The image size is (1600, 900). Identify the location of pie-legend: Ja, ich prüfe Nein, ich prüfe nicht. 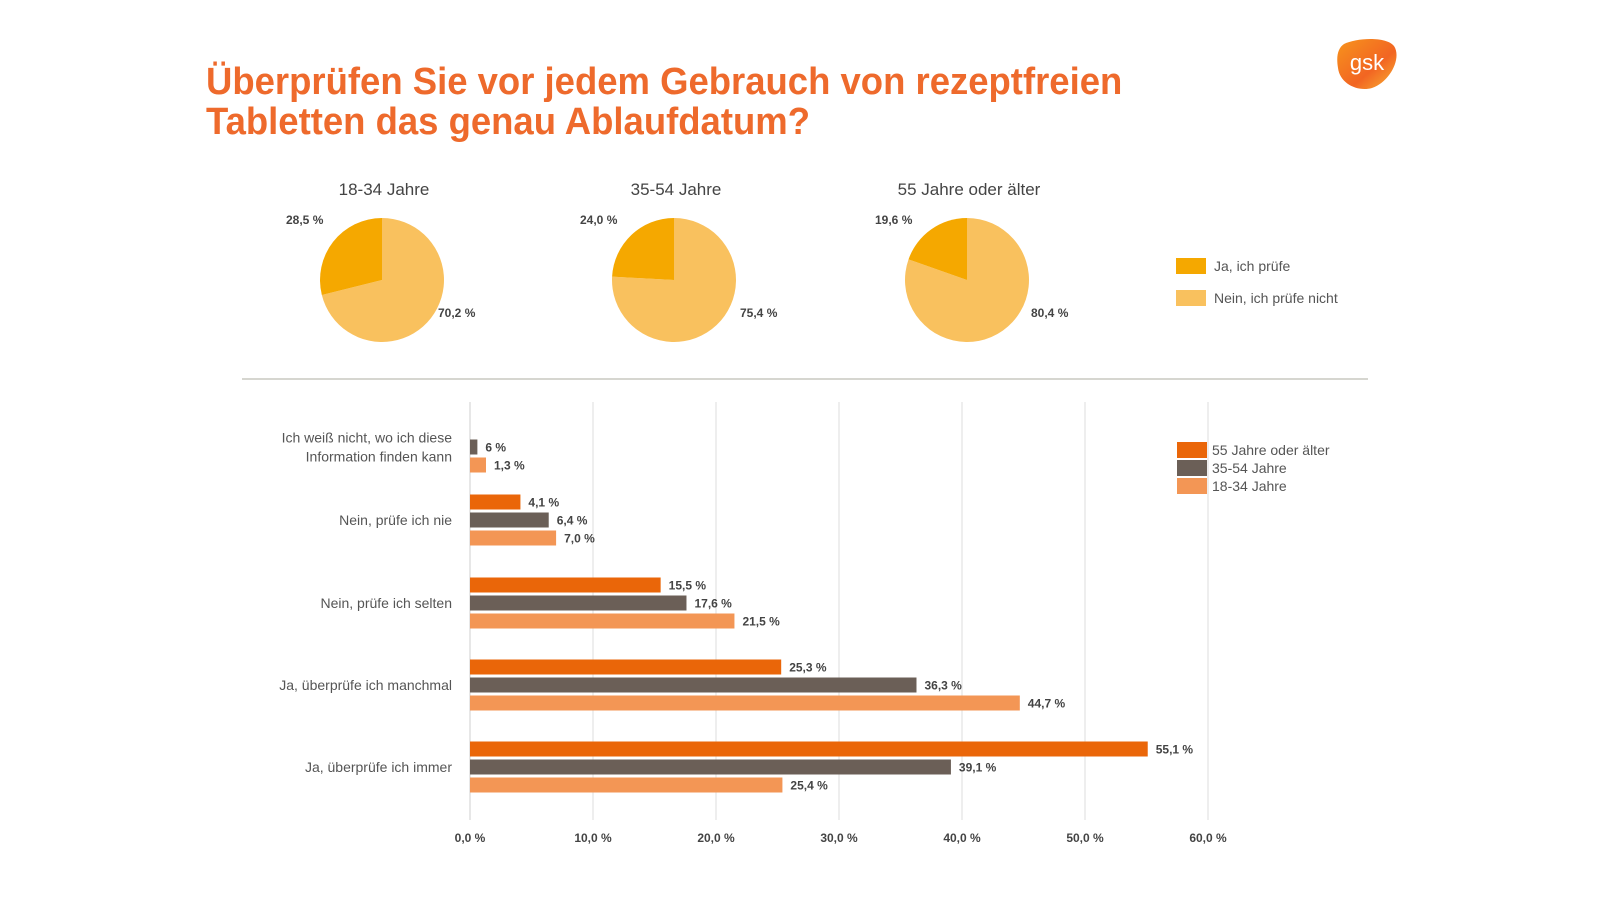
(1257, 282).